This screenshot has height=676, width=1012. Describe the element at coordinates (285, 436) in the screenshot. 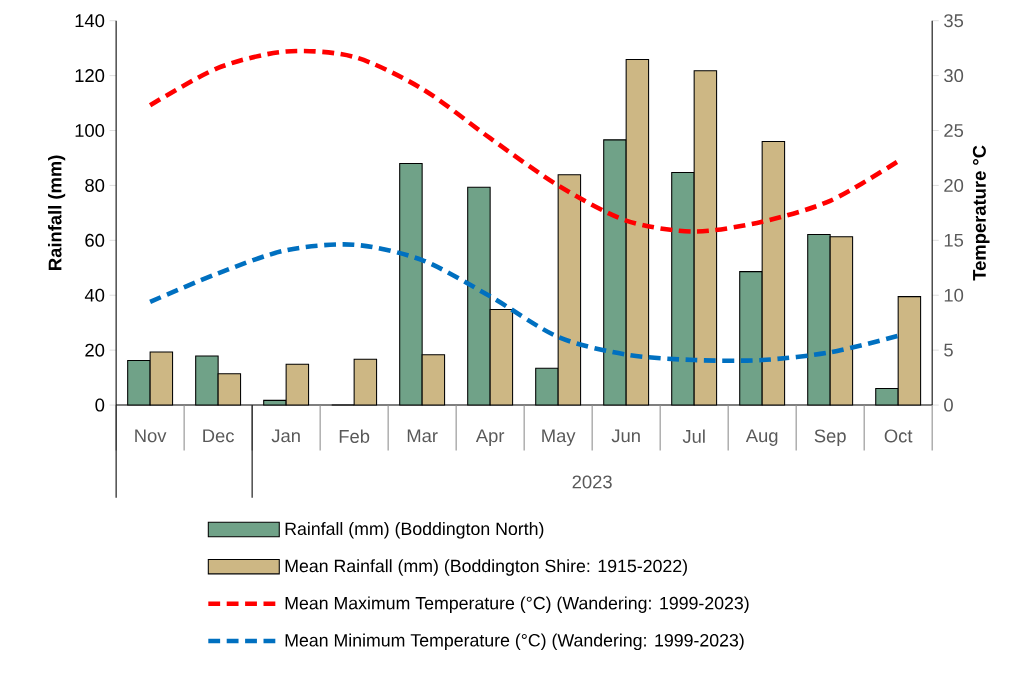

I see `x-tick-label: Jan` at that location.